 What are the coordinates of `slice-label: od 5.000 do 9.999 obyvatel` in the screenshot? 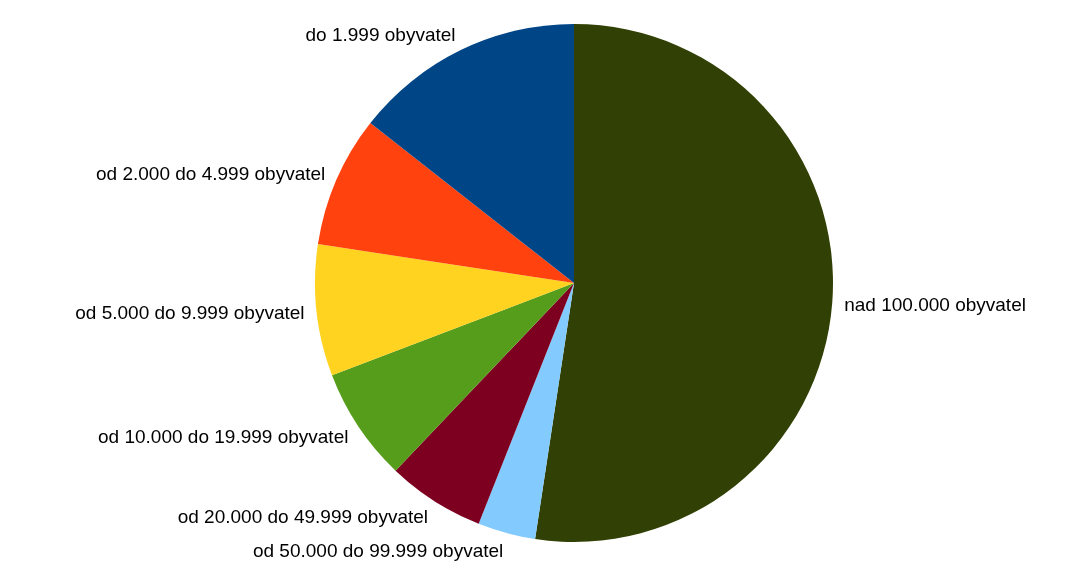 It's located at (190, 313).